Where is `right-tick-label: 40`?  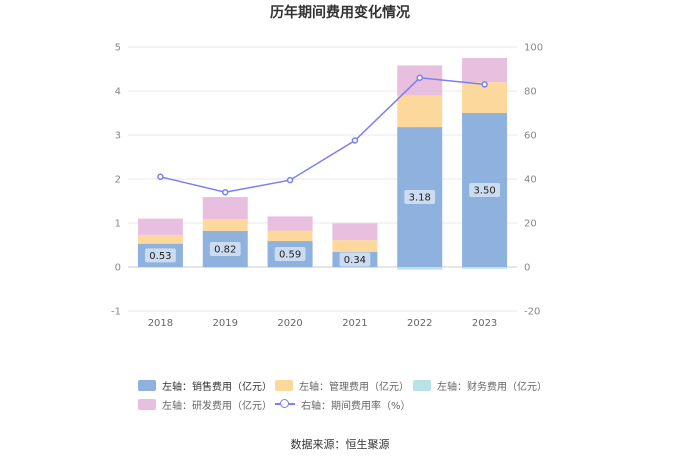
right-tick-label: 40 is located at coordinates (530, 180).